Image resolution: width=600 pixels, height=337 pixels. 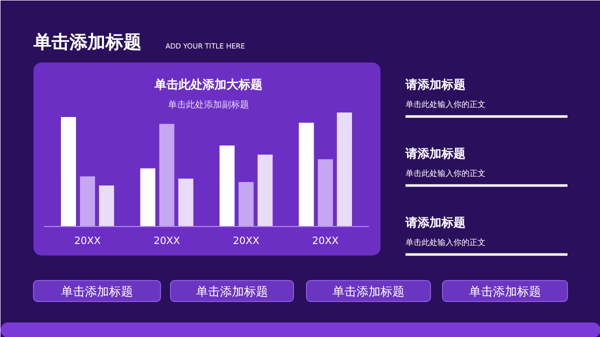 I want to click on chart-subtitle: 单击此处添加副标题, so click(x=208, y=105).